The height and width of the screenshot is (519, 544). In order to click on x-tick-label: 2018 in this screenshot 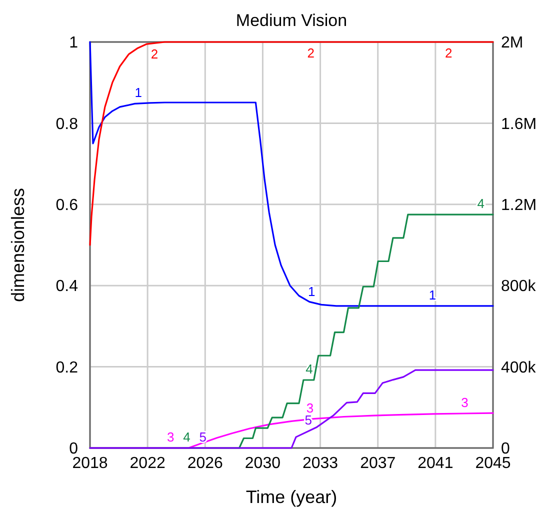, I will do `click(90, 463)`.